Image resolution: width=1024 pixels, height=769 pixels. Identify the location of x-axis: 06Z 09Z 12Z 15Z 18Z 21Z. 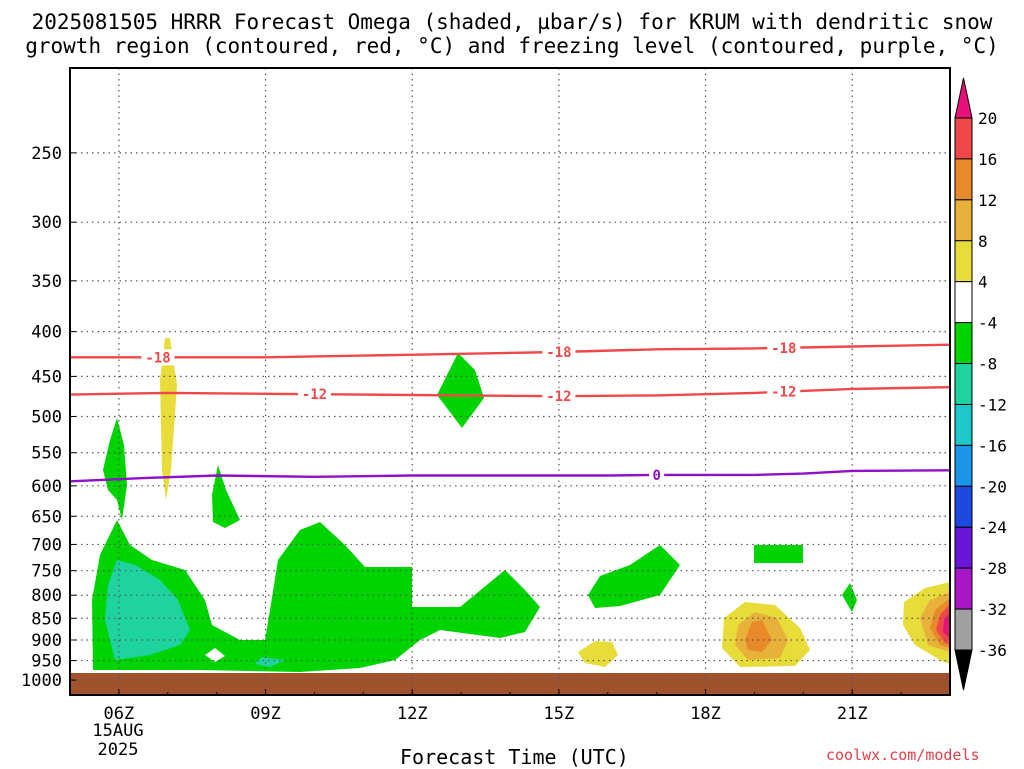
(503, 706).